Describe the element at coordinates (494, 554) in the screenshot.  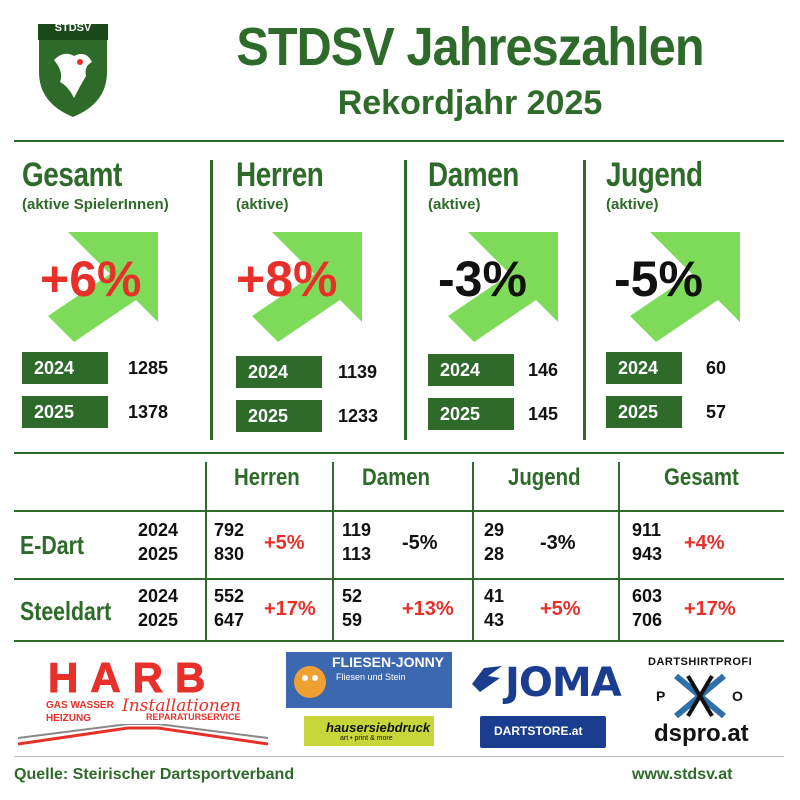
I see `table-cell-2025: 28` at that location.